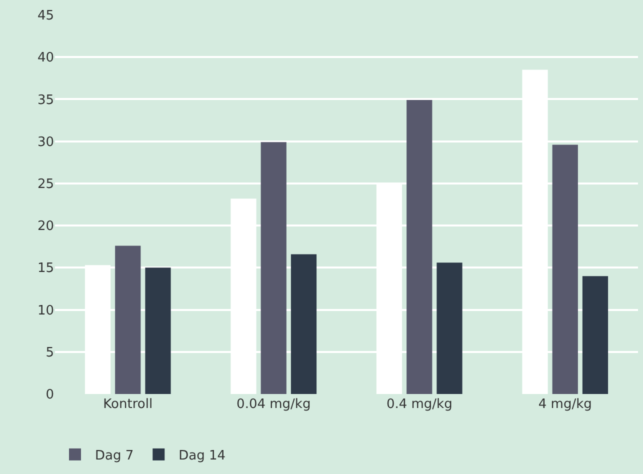  Describe the element at coordinates (45, 226) in the screenshot. I see `y-tick-label: 20` at that location.